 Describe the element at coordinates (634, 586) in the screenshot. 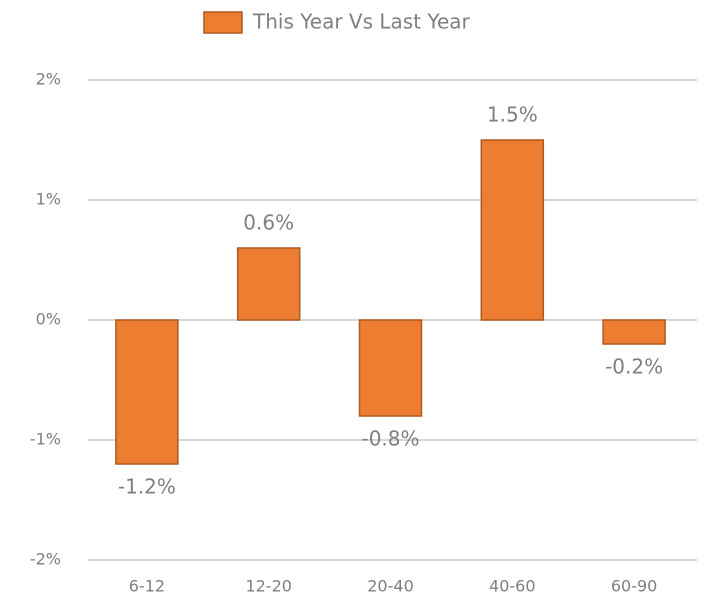

I see `x-tick-label: 60-90` at that location.